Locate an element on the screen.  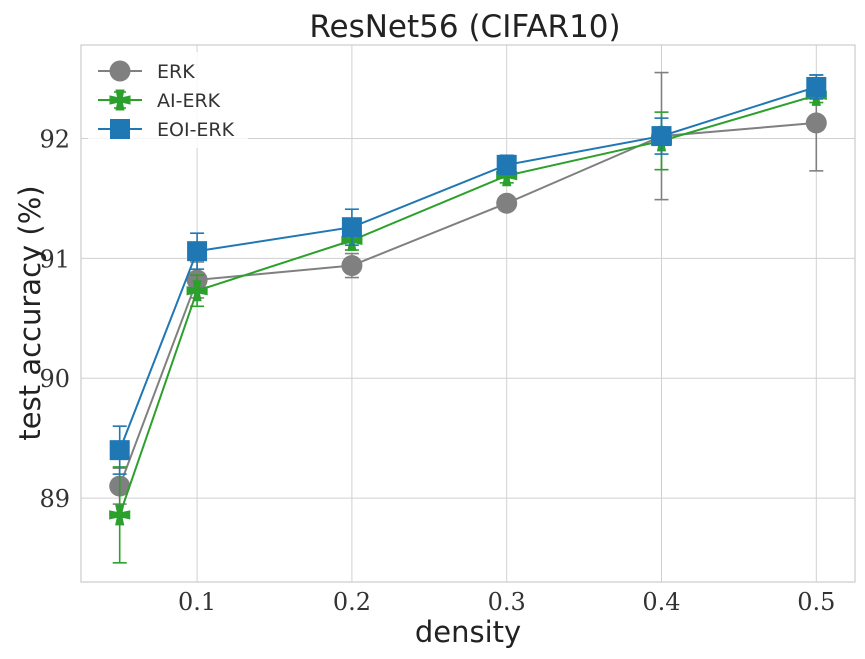
x-tick-label: 0.3 is located at coordinates (507, 602).